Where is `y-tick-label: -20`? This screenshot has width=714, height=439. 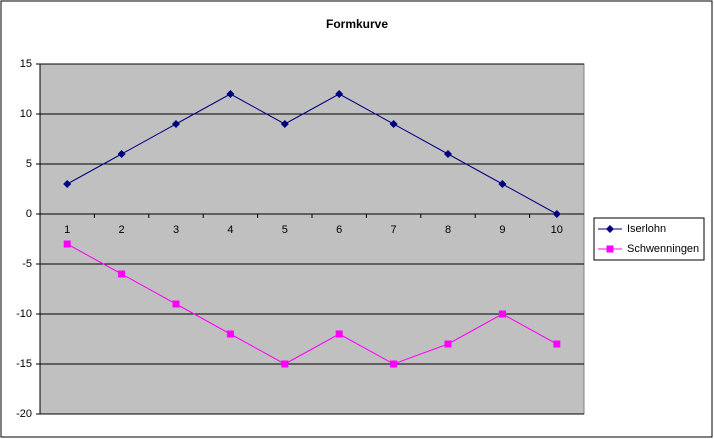
y-tick-label: -20 is located at coordinates (24, 414).